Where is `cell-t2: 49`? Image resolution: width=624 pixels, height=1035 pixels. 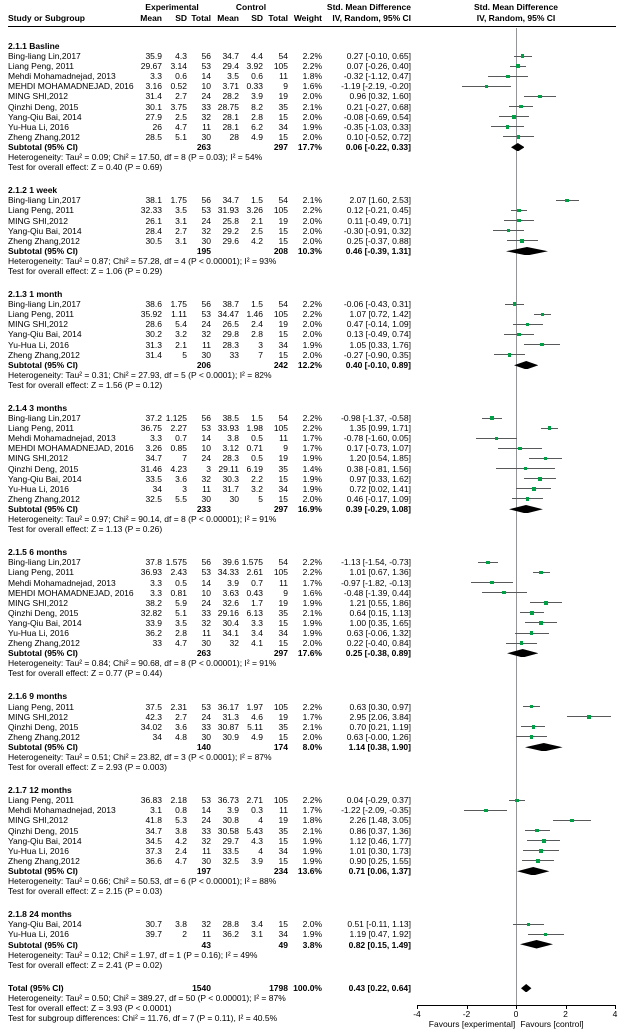 cell-t2: 49 is located at coordinates (283, 944).